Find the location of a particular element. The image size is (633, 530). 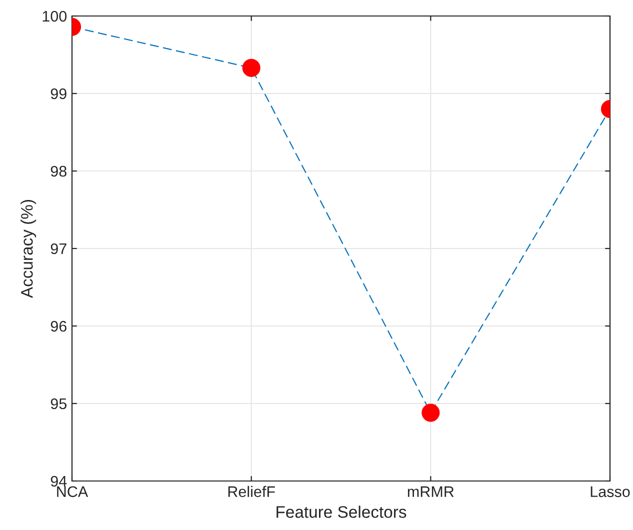

x-tick-label: mRMR is located at coordinates (431, 491).